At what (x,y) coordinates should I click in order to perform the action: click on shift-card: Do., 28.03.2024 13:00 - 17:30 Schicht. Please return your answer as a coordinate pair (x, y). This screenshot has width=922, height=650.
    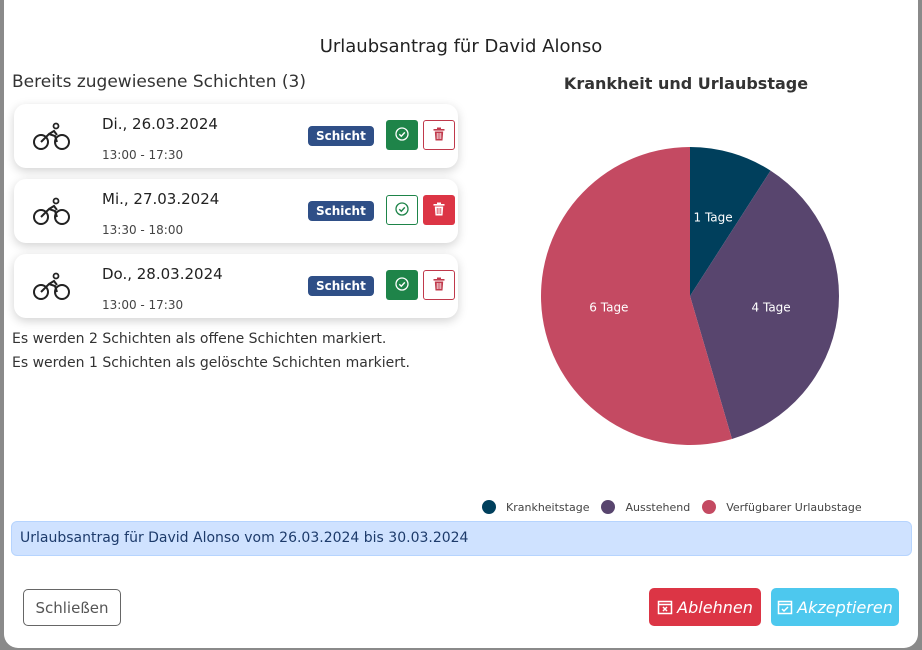
    Looking at the image, I should click on (236, 286).